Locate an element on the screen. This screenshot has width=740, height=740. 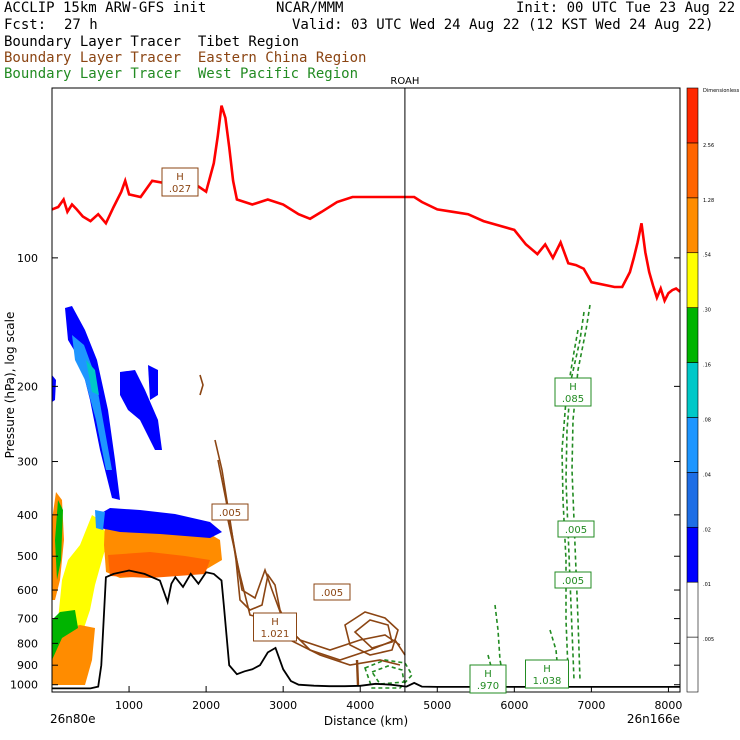
colorbar-label: .01 is located at coordinates (707, 585).